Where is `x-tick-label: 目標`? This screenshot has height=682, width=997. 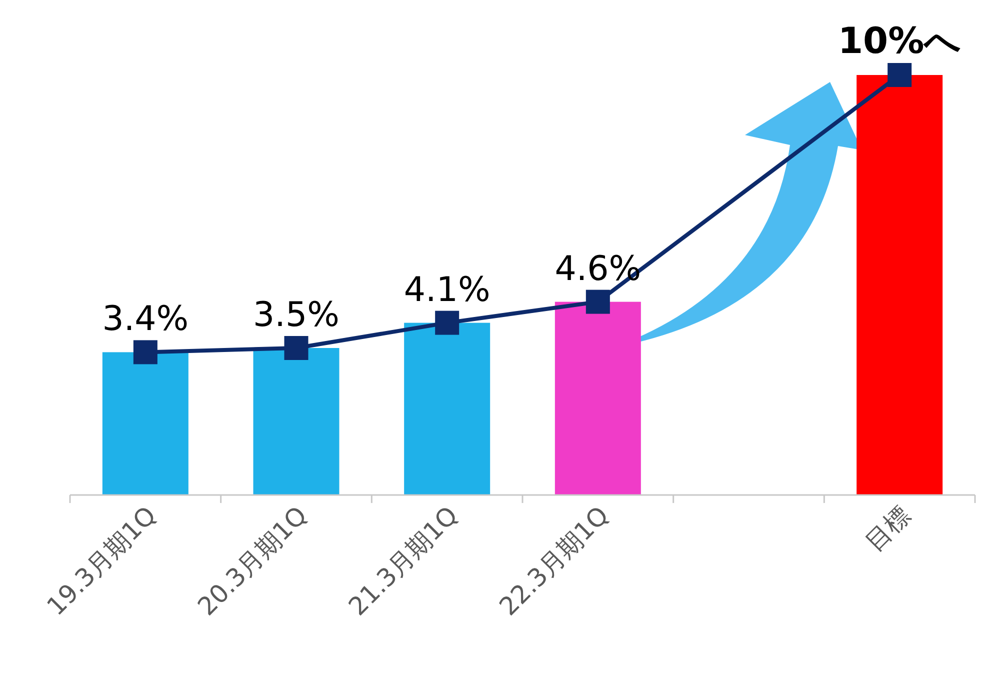 x-tick-label: 目標 is located at coordinates (888, 528).